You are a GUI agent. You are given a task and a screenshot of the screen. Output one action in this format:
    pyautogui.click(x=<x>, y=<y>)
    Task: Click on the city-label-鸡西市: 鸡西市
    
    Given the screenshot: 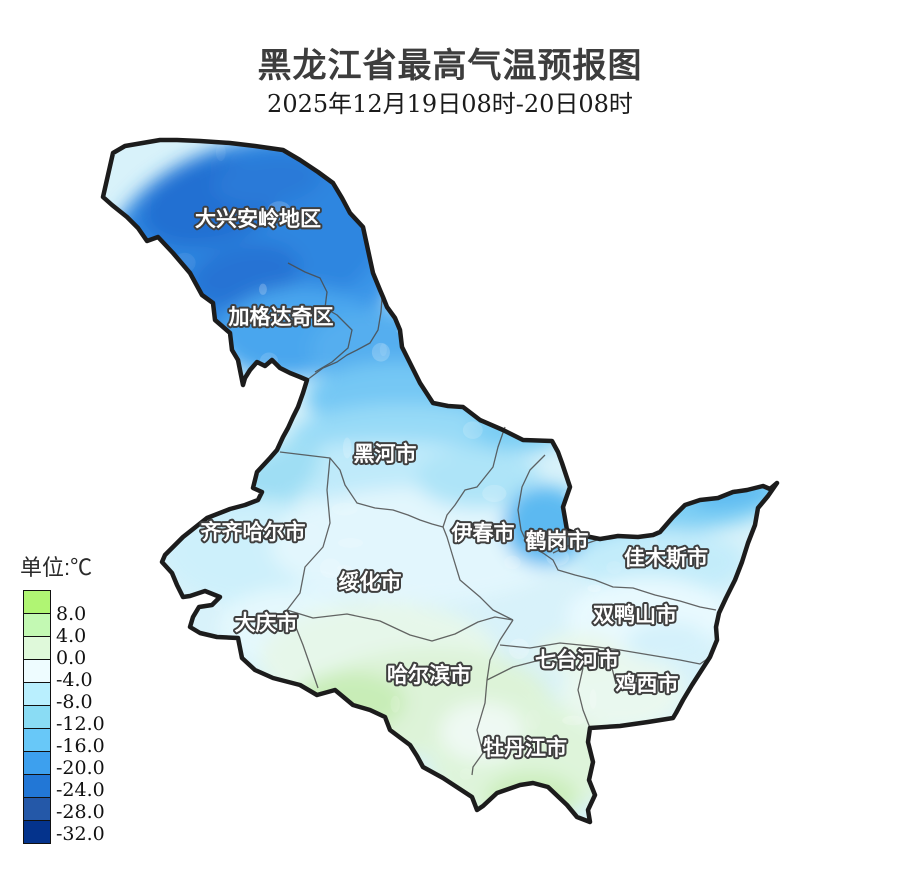 What is the action you would take?
    pyautogui.click(x=647, y=684)
    